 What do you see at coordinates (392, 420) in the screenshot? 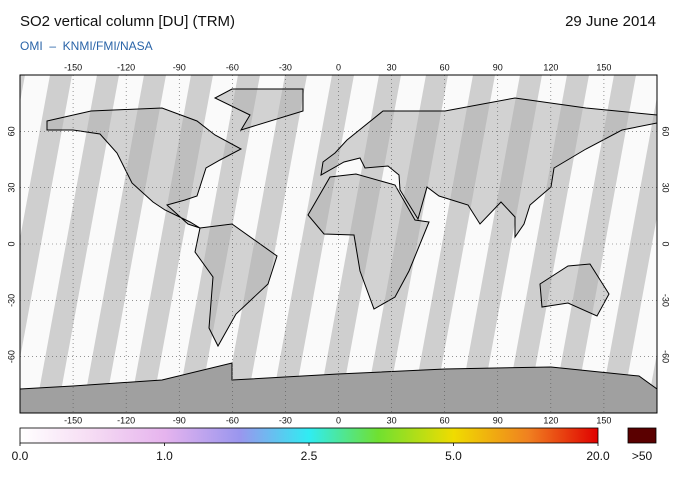
I see `lon-label-bottom: 30` at bounding box center [392, 420].